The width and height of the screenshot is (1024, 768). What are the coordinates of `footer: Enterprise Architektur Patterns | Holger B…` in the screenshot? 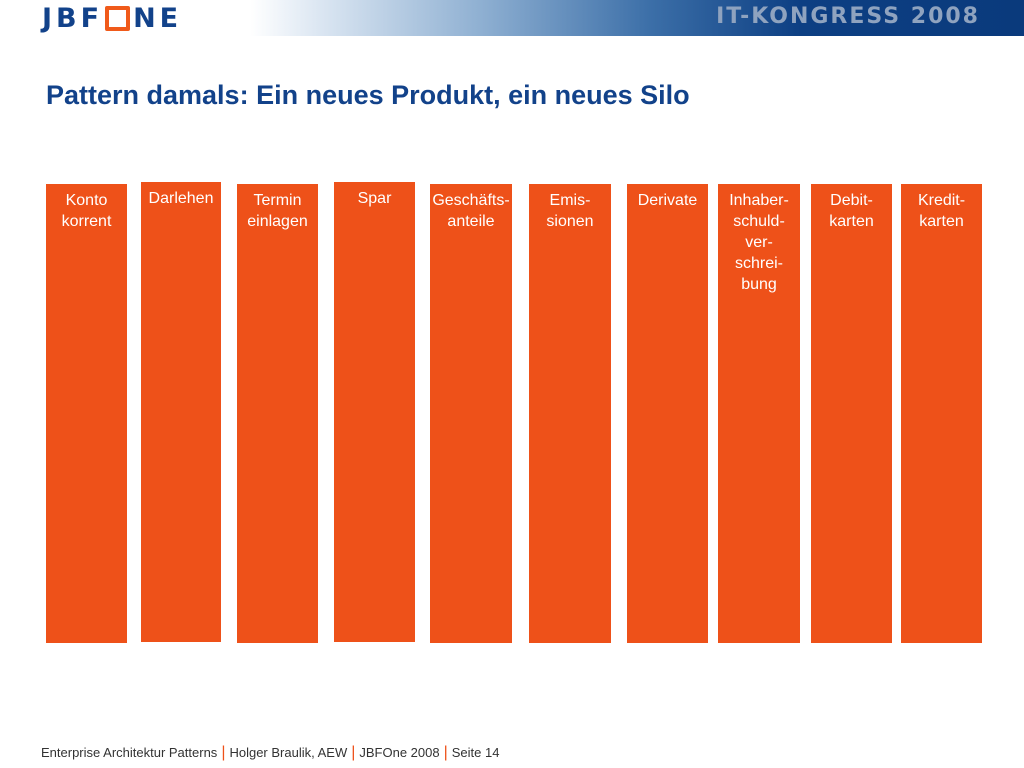 It's located at (270, 753).